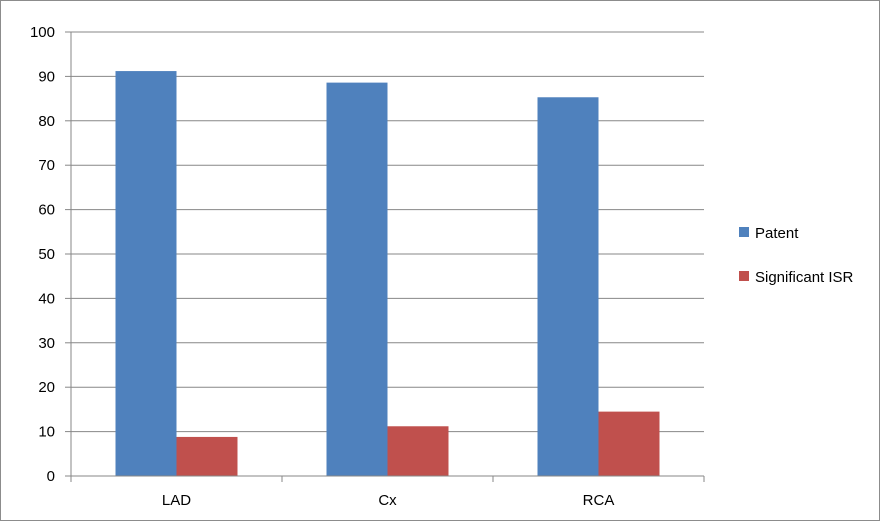 The width and height of the screenshot is (880, 522). What do you see at coordinates (146, 274) in the screenshot?
I see `bar-patent-lad` at bounding box center [146, 274].